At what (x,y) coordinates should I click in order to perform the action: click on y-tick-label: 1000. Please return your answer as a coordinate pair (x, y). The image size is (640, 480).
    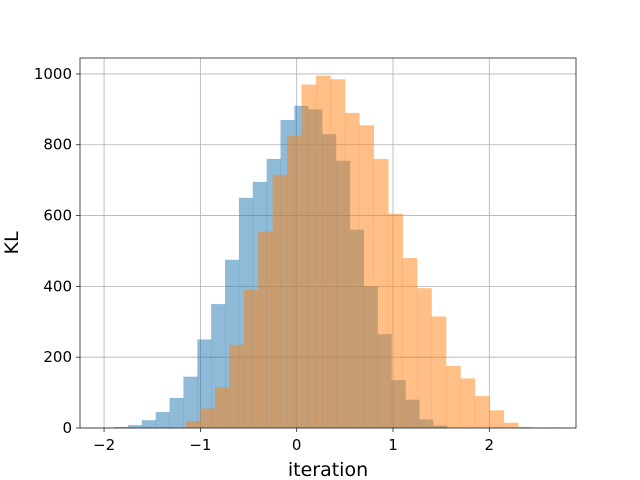
    Looking at the image, I should click on (53, 74).